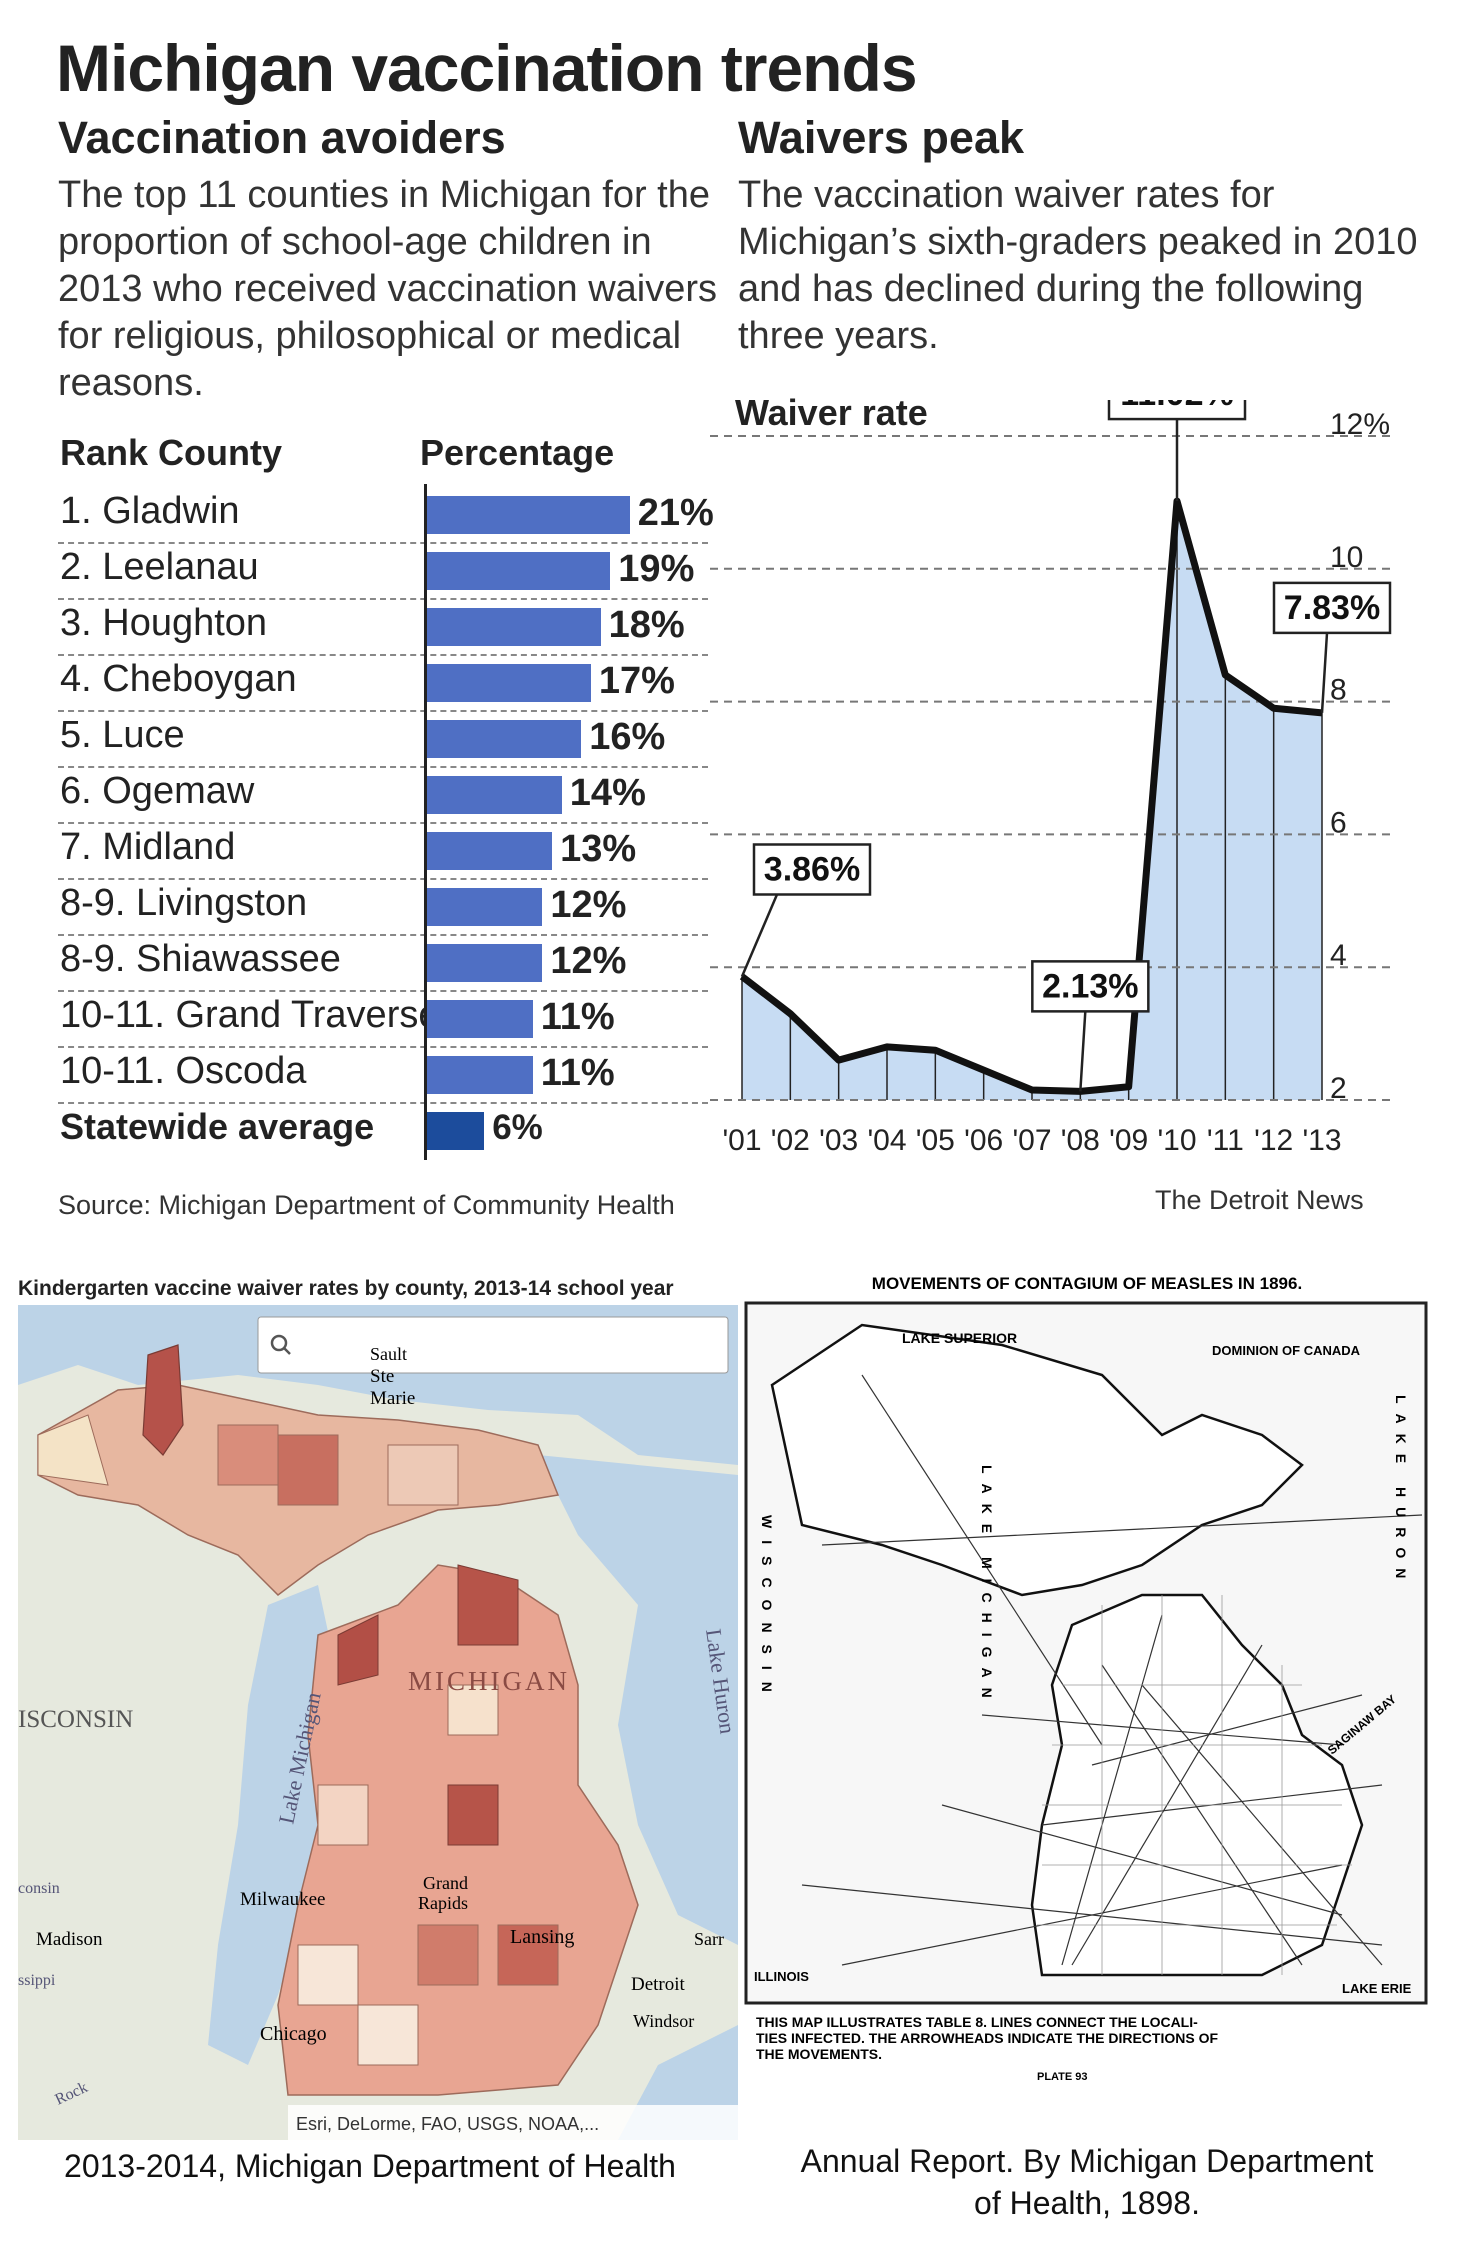 This screenshot has width=1468, height=2255. Describe the element at coordinates (384, 195) in the screenshot. I see `left-desc-line: The top 11 counties in Michigan for the` at that location.